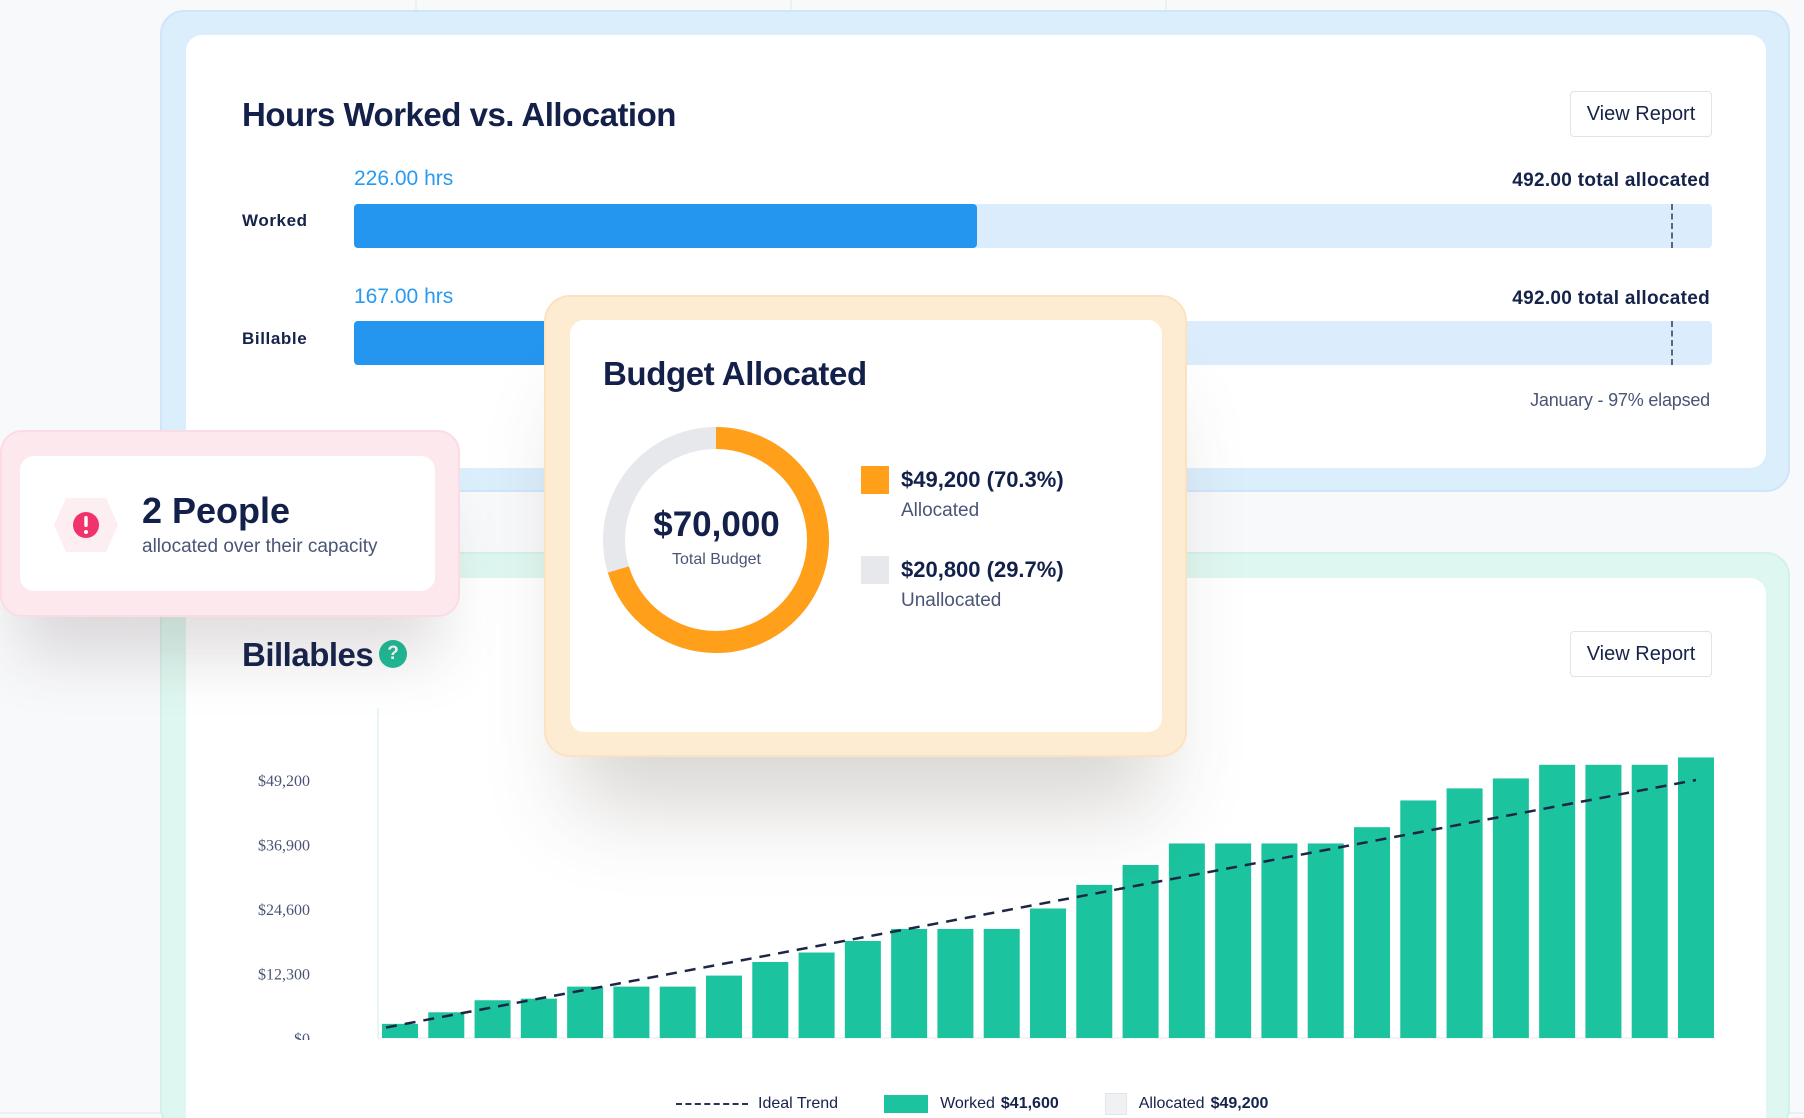 The height and width of the screenshot is (1118, 1804). What do you see at coordinates (716, 559) in the screenshot?
I see `budget-total-label: Total Budget` at bounding box center [716, 559].